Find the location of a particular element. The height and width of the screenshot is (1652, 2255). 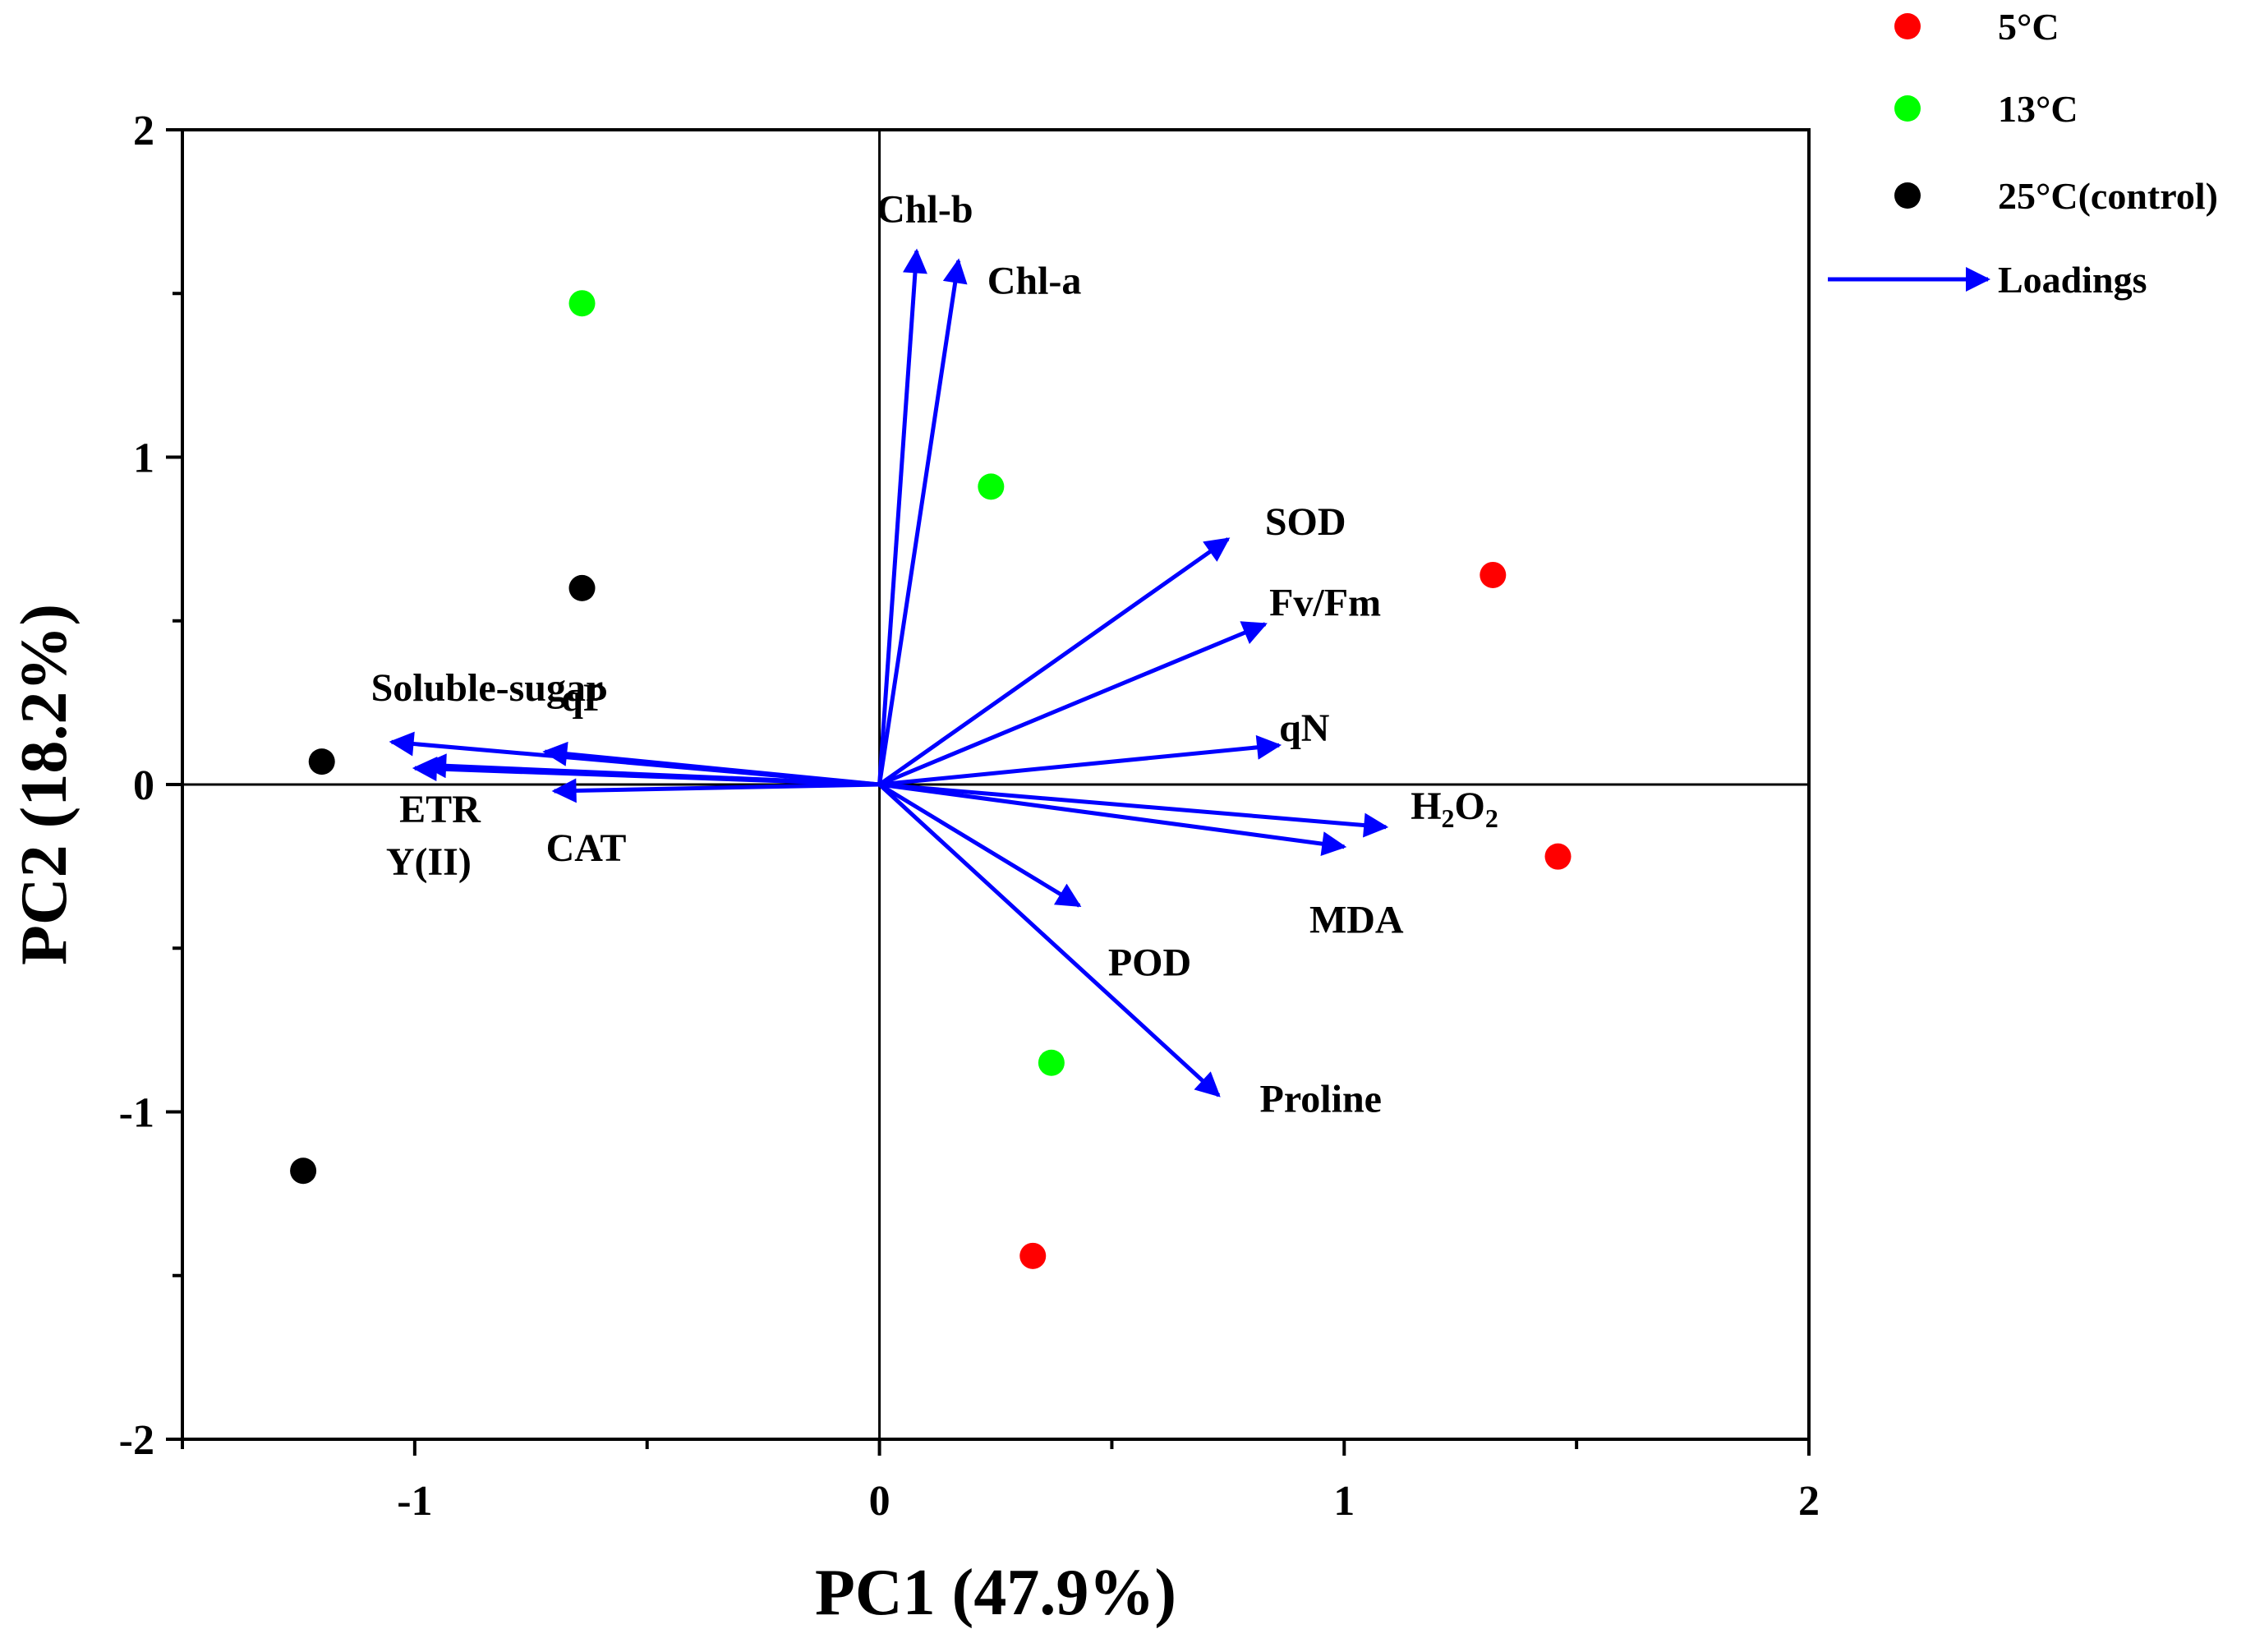

loading-arrow-mda is located at coordinates (1113, 819).